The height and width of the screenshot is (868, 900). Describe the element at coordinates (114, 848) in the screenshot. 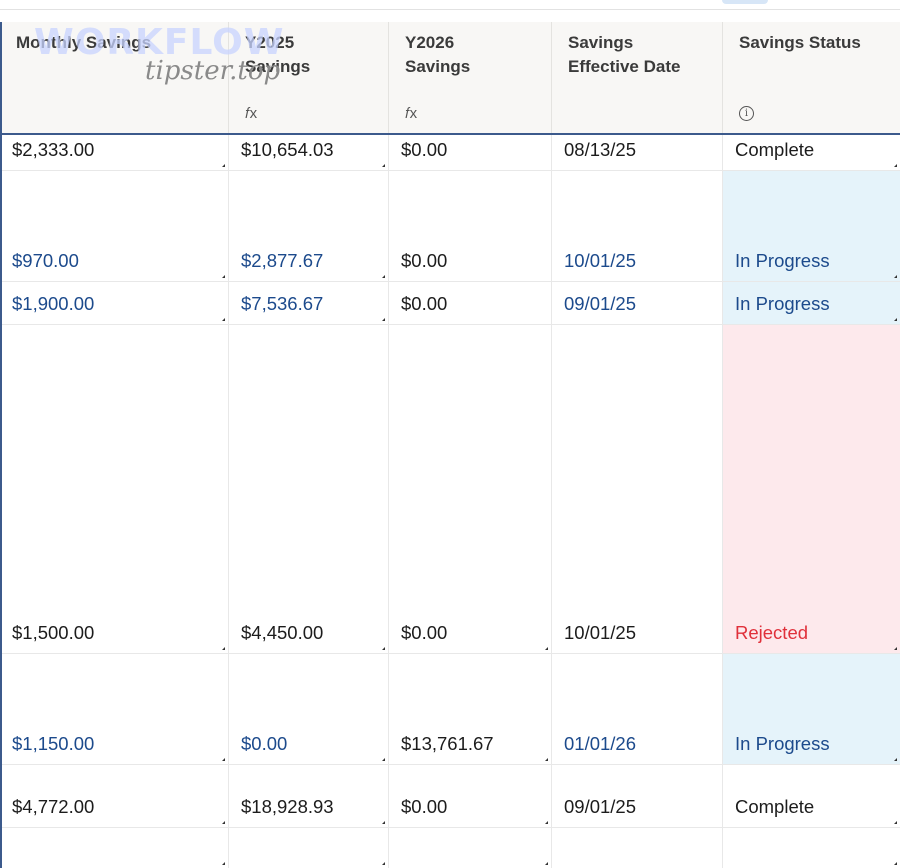

I see `cell-monthly-savings` at that location.